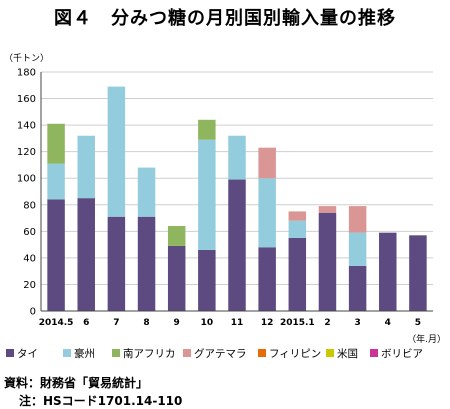  What do you see at coordinates (29, 285) in the screenshot?
I see `y-tick-label: 20` at bounding box center [29, 285].